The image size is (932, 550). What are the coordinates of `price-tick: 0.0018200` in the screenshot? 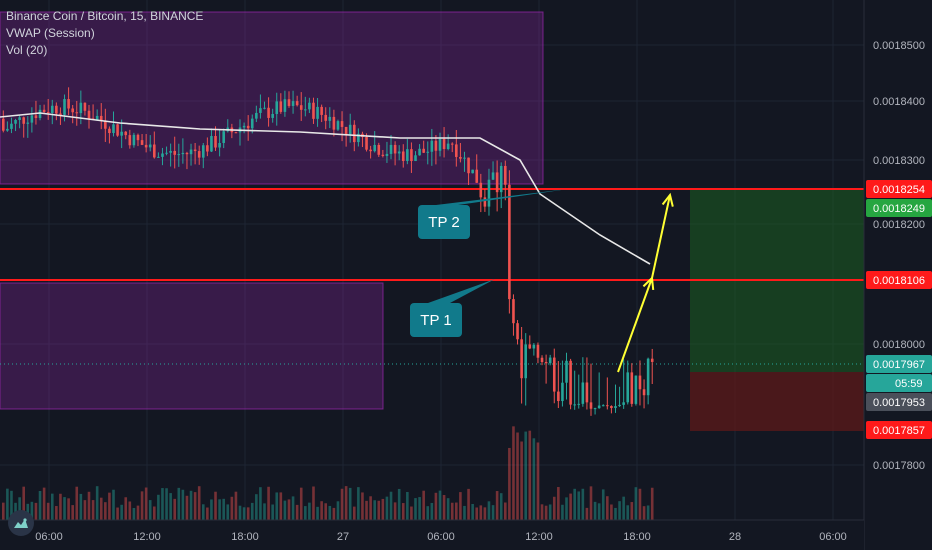 It's located at (899, 225).